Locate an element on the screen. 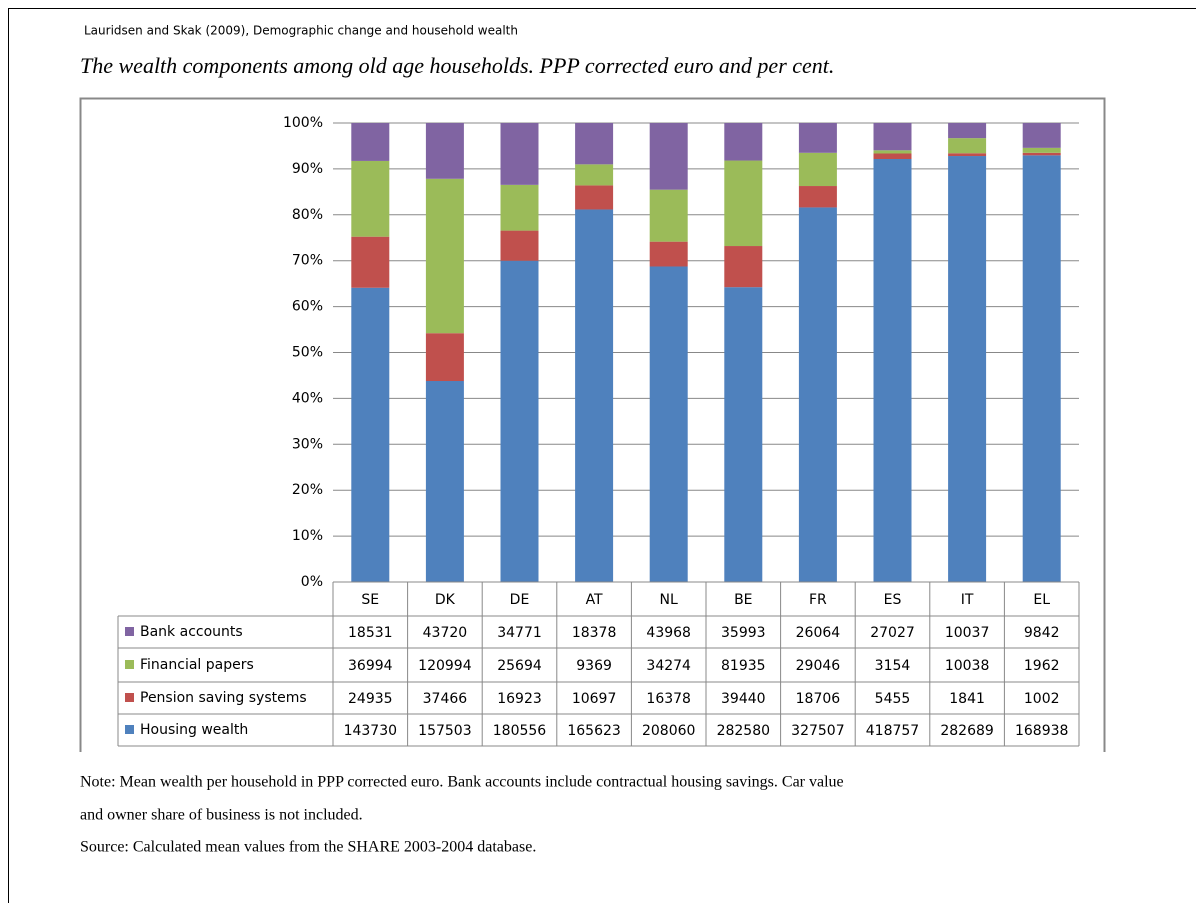 Image resolution: width=1196 pixels, height=903 pixels. legend-label: Financial papers is located at coordinates (197, 665).